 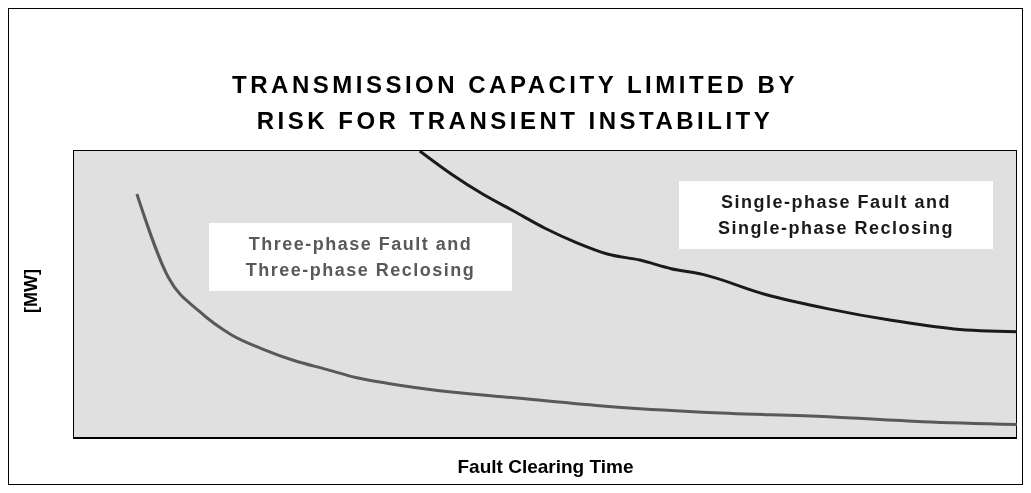 I want to click on label-box: Three-phase Fault and Three-phase Reclosing, so click(x=360, y=257).